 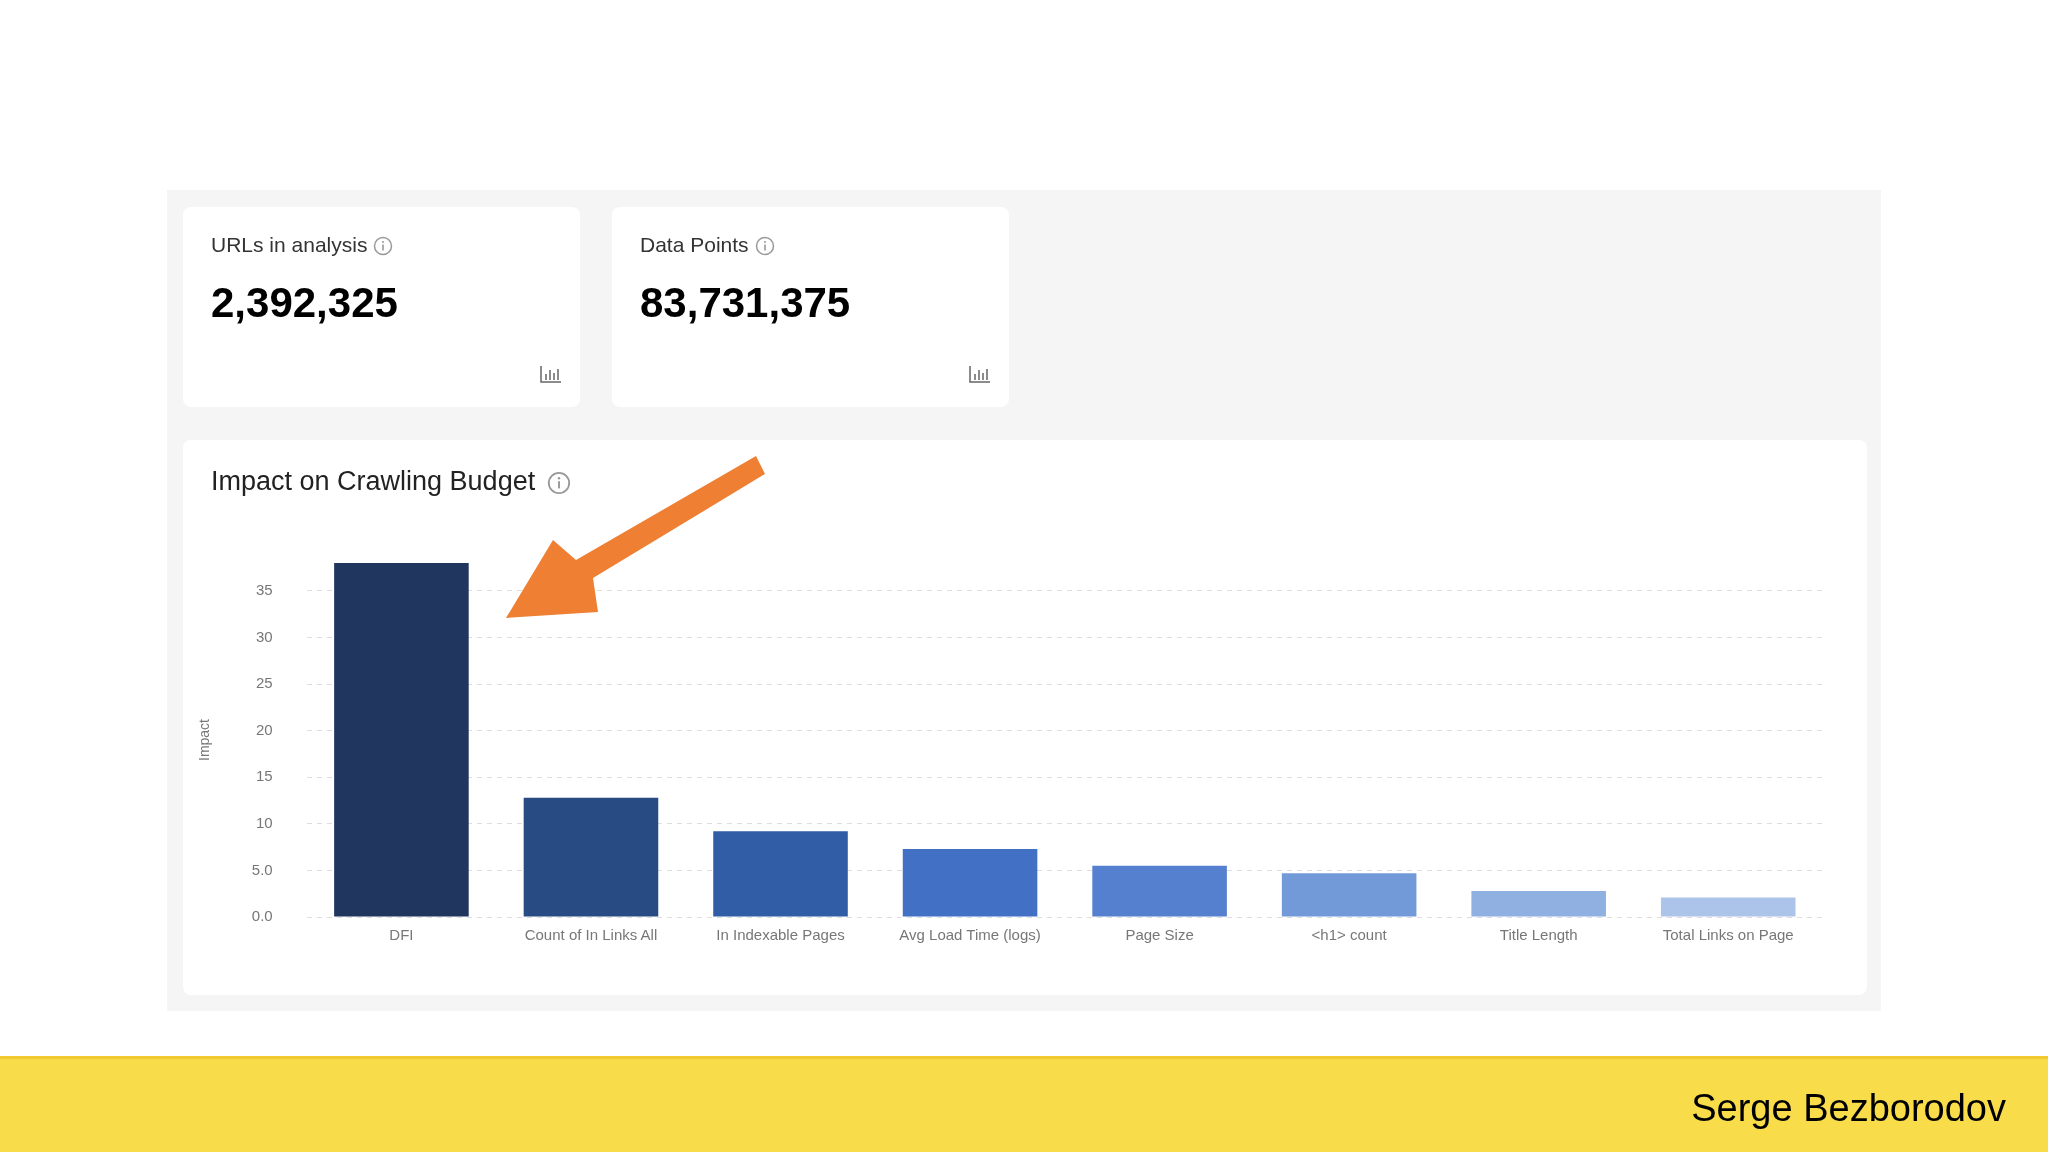 What do you see at coordinates (1848, 1108) in the screenshot?
I see `text: Serge Bezborodov` at bounding box center [1848, 1108].